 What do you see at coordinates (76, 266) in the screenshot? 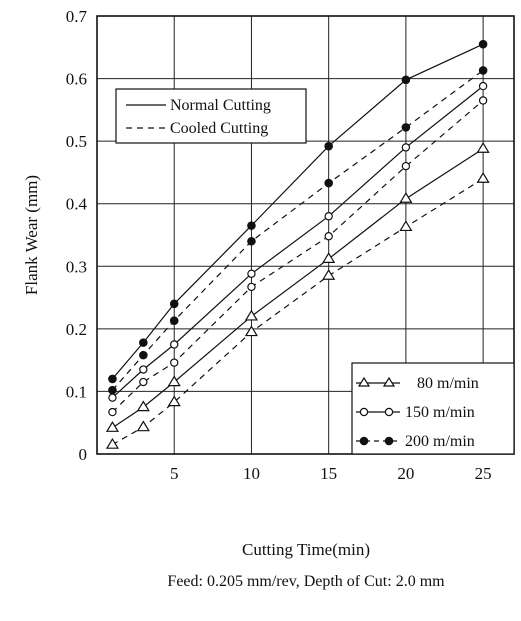
I see `y-tick-label: 0.3` at bounding box center [76, 266].